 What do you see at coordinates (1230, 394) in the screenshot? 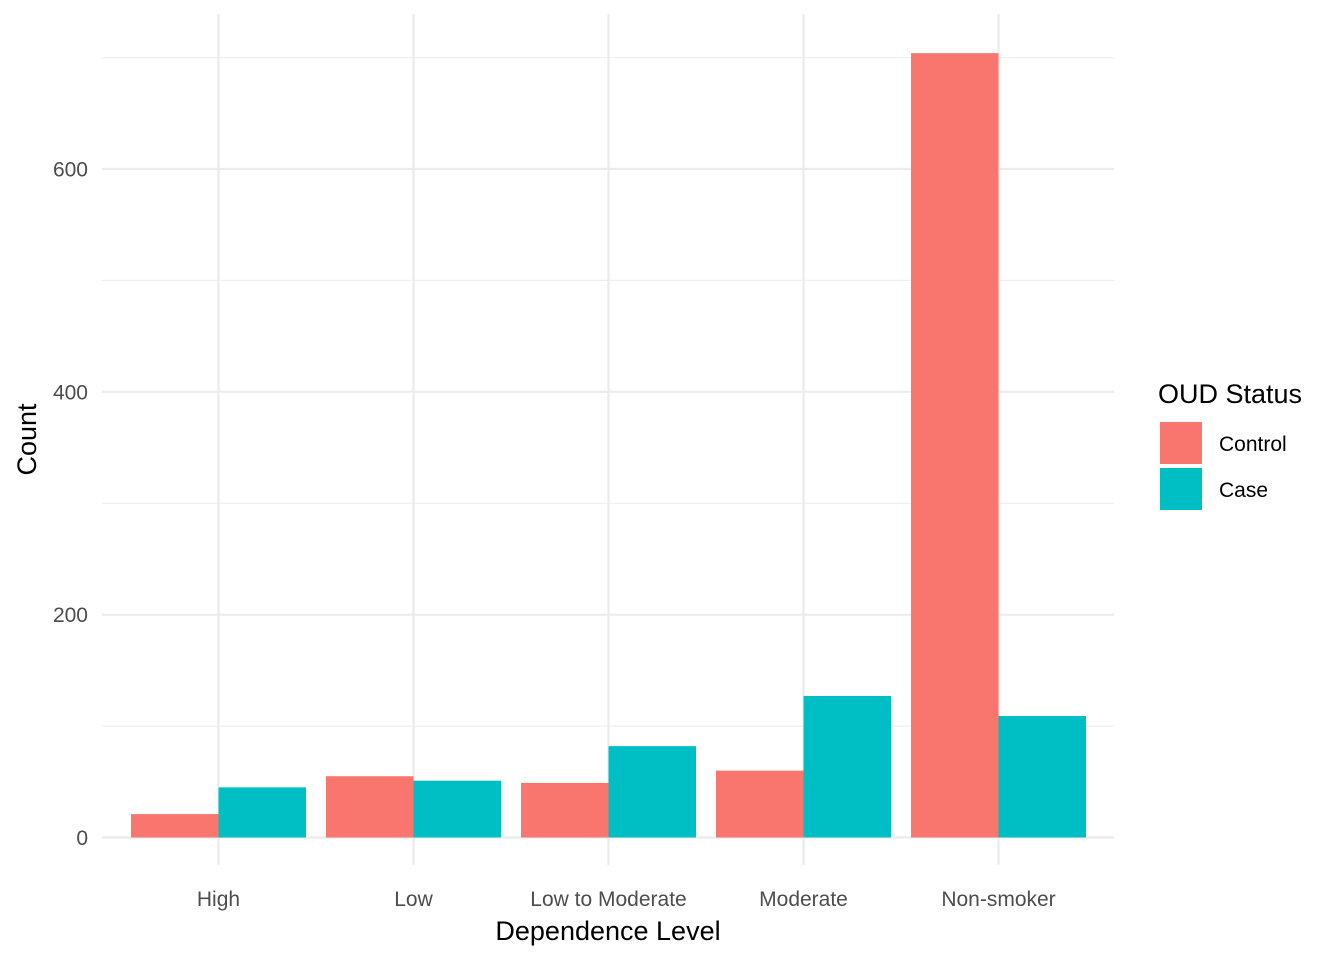
I see `legend-title: OUD Status` at bounding box center [1230, 394].